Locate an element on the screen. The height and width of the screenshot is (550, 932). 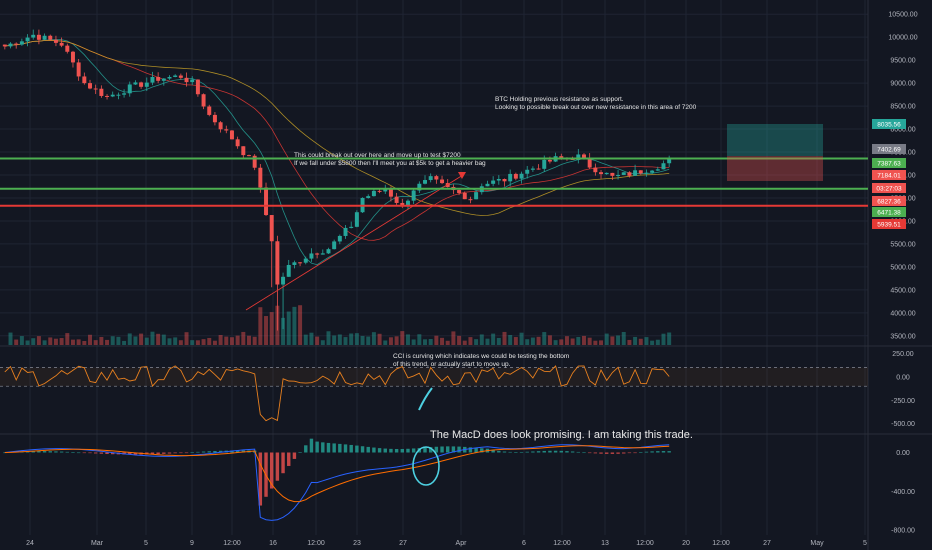
cci-tick-label: -500.00 is located at coordinates (903, 424).